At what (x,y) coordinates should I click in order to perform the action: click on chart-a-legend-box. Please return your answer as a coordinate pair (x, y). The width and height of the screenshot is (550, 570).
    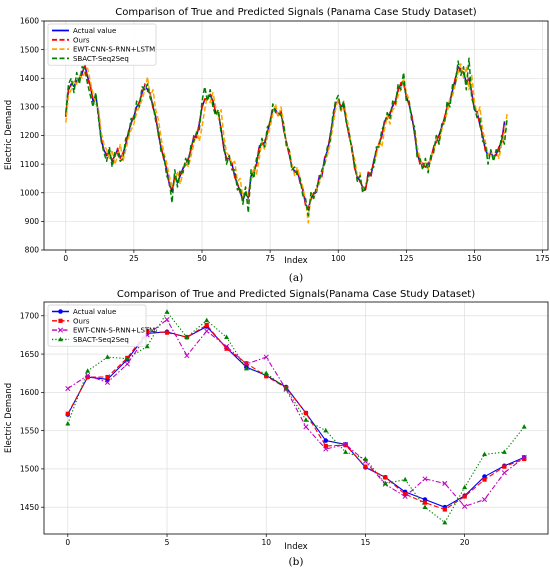
    Looking at the image, I should click on (102, 44).